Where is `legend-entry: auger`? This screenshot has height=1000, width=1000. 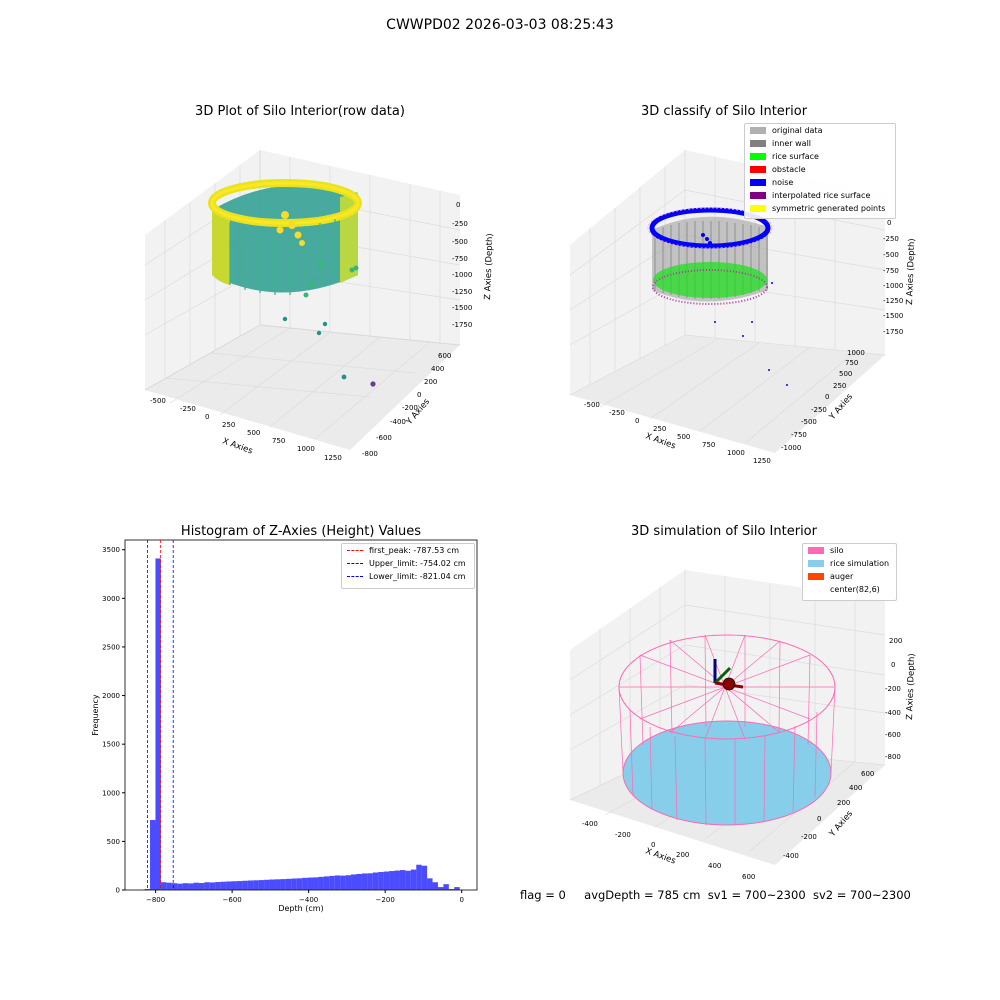
legend-entry: auger is located at coordinates (849, 576).